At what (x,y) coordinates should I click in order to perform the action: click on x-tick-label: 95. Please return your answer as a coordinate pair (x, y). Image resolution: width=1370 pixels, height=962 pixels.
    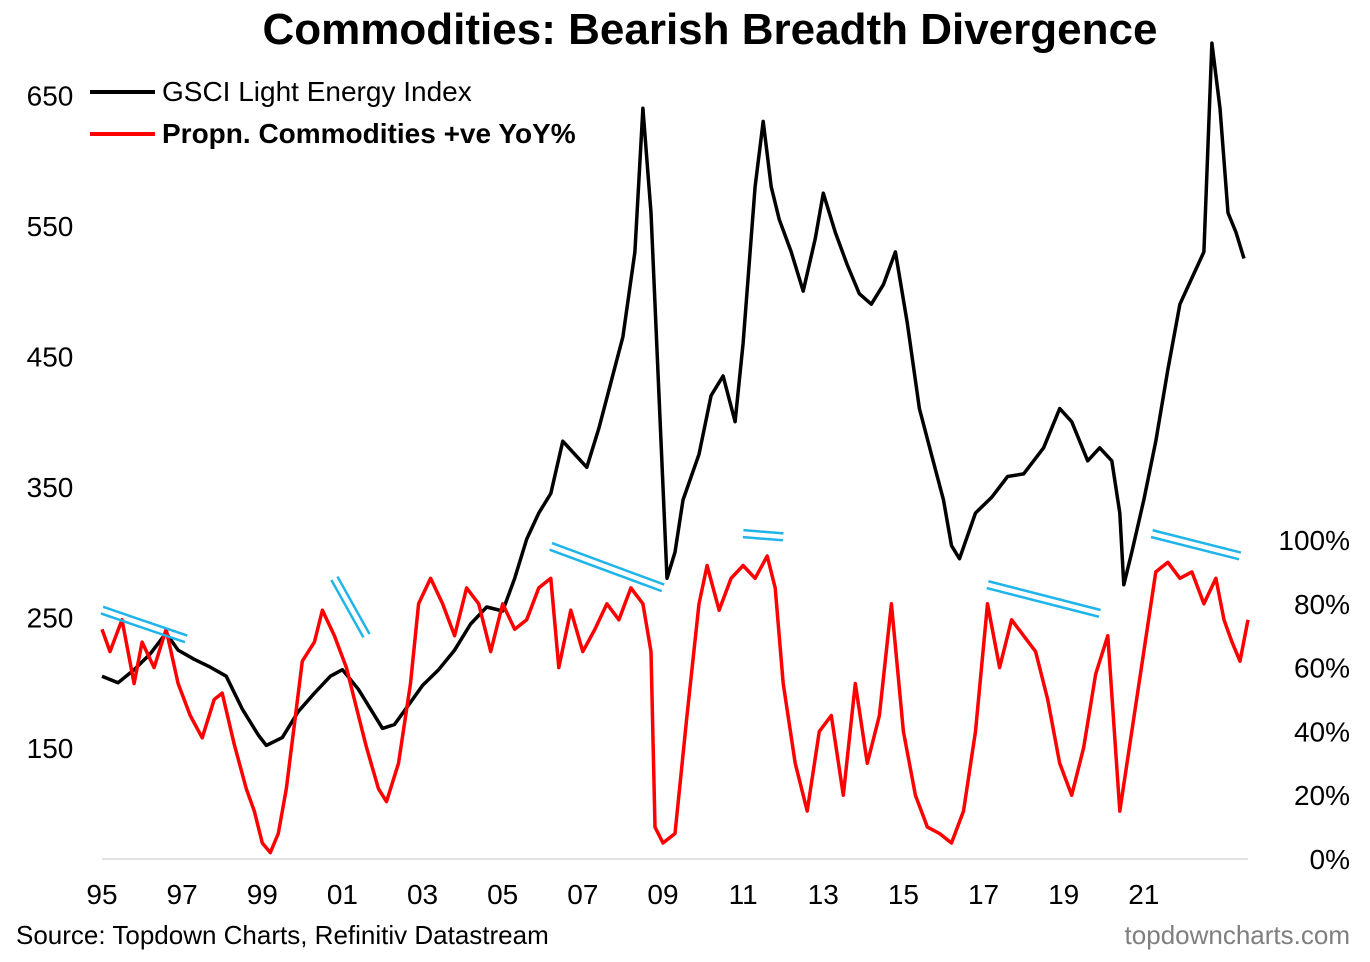
    Looking at the image, I should click on (101, 894).